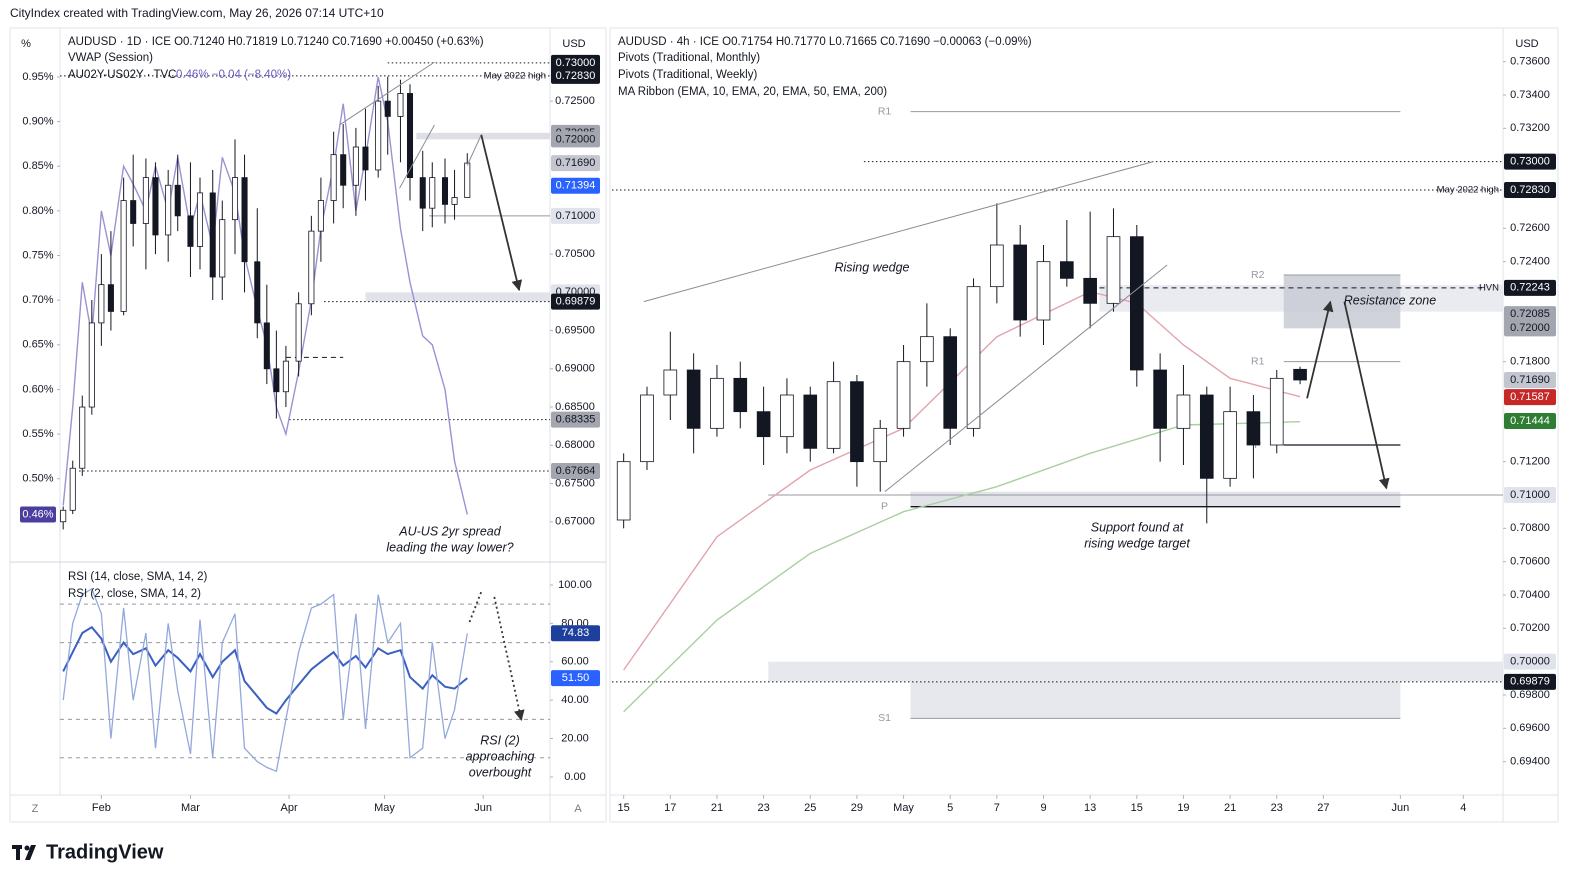 This screenshot has width=1593, height=896. I want to click on annotation: Rising wedge, so click(871, 267).